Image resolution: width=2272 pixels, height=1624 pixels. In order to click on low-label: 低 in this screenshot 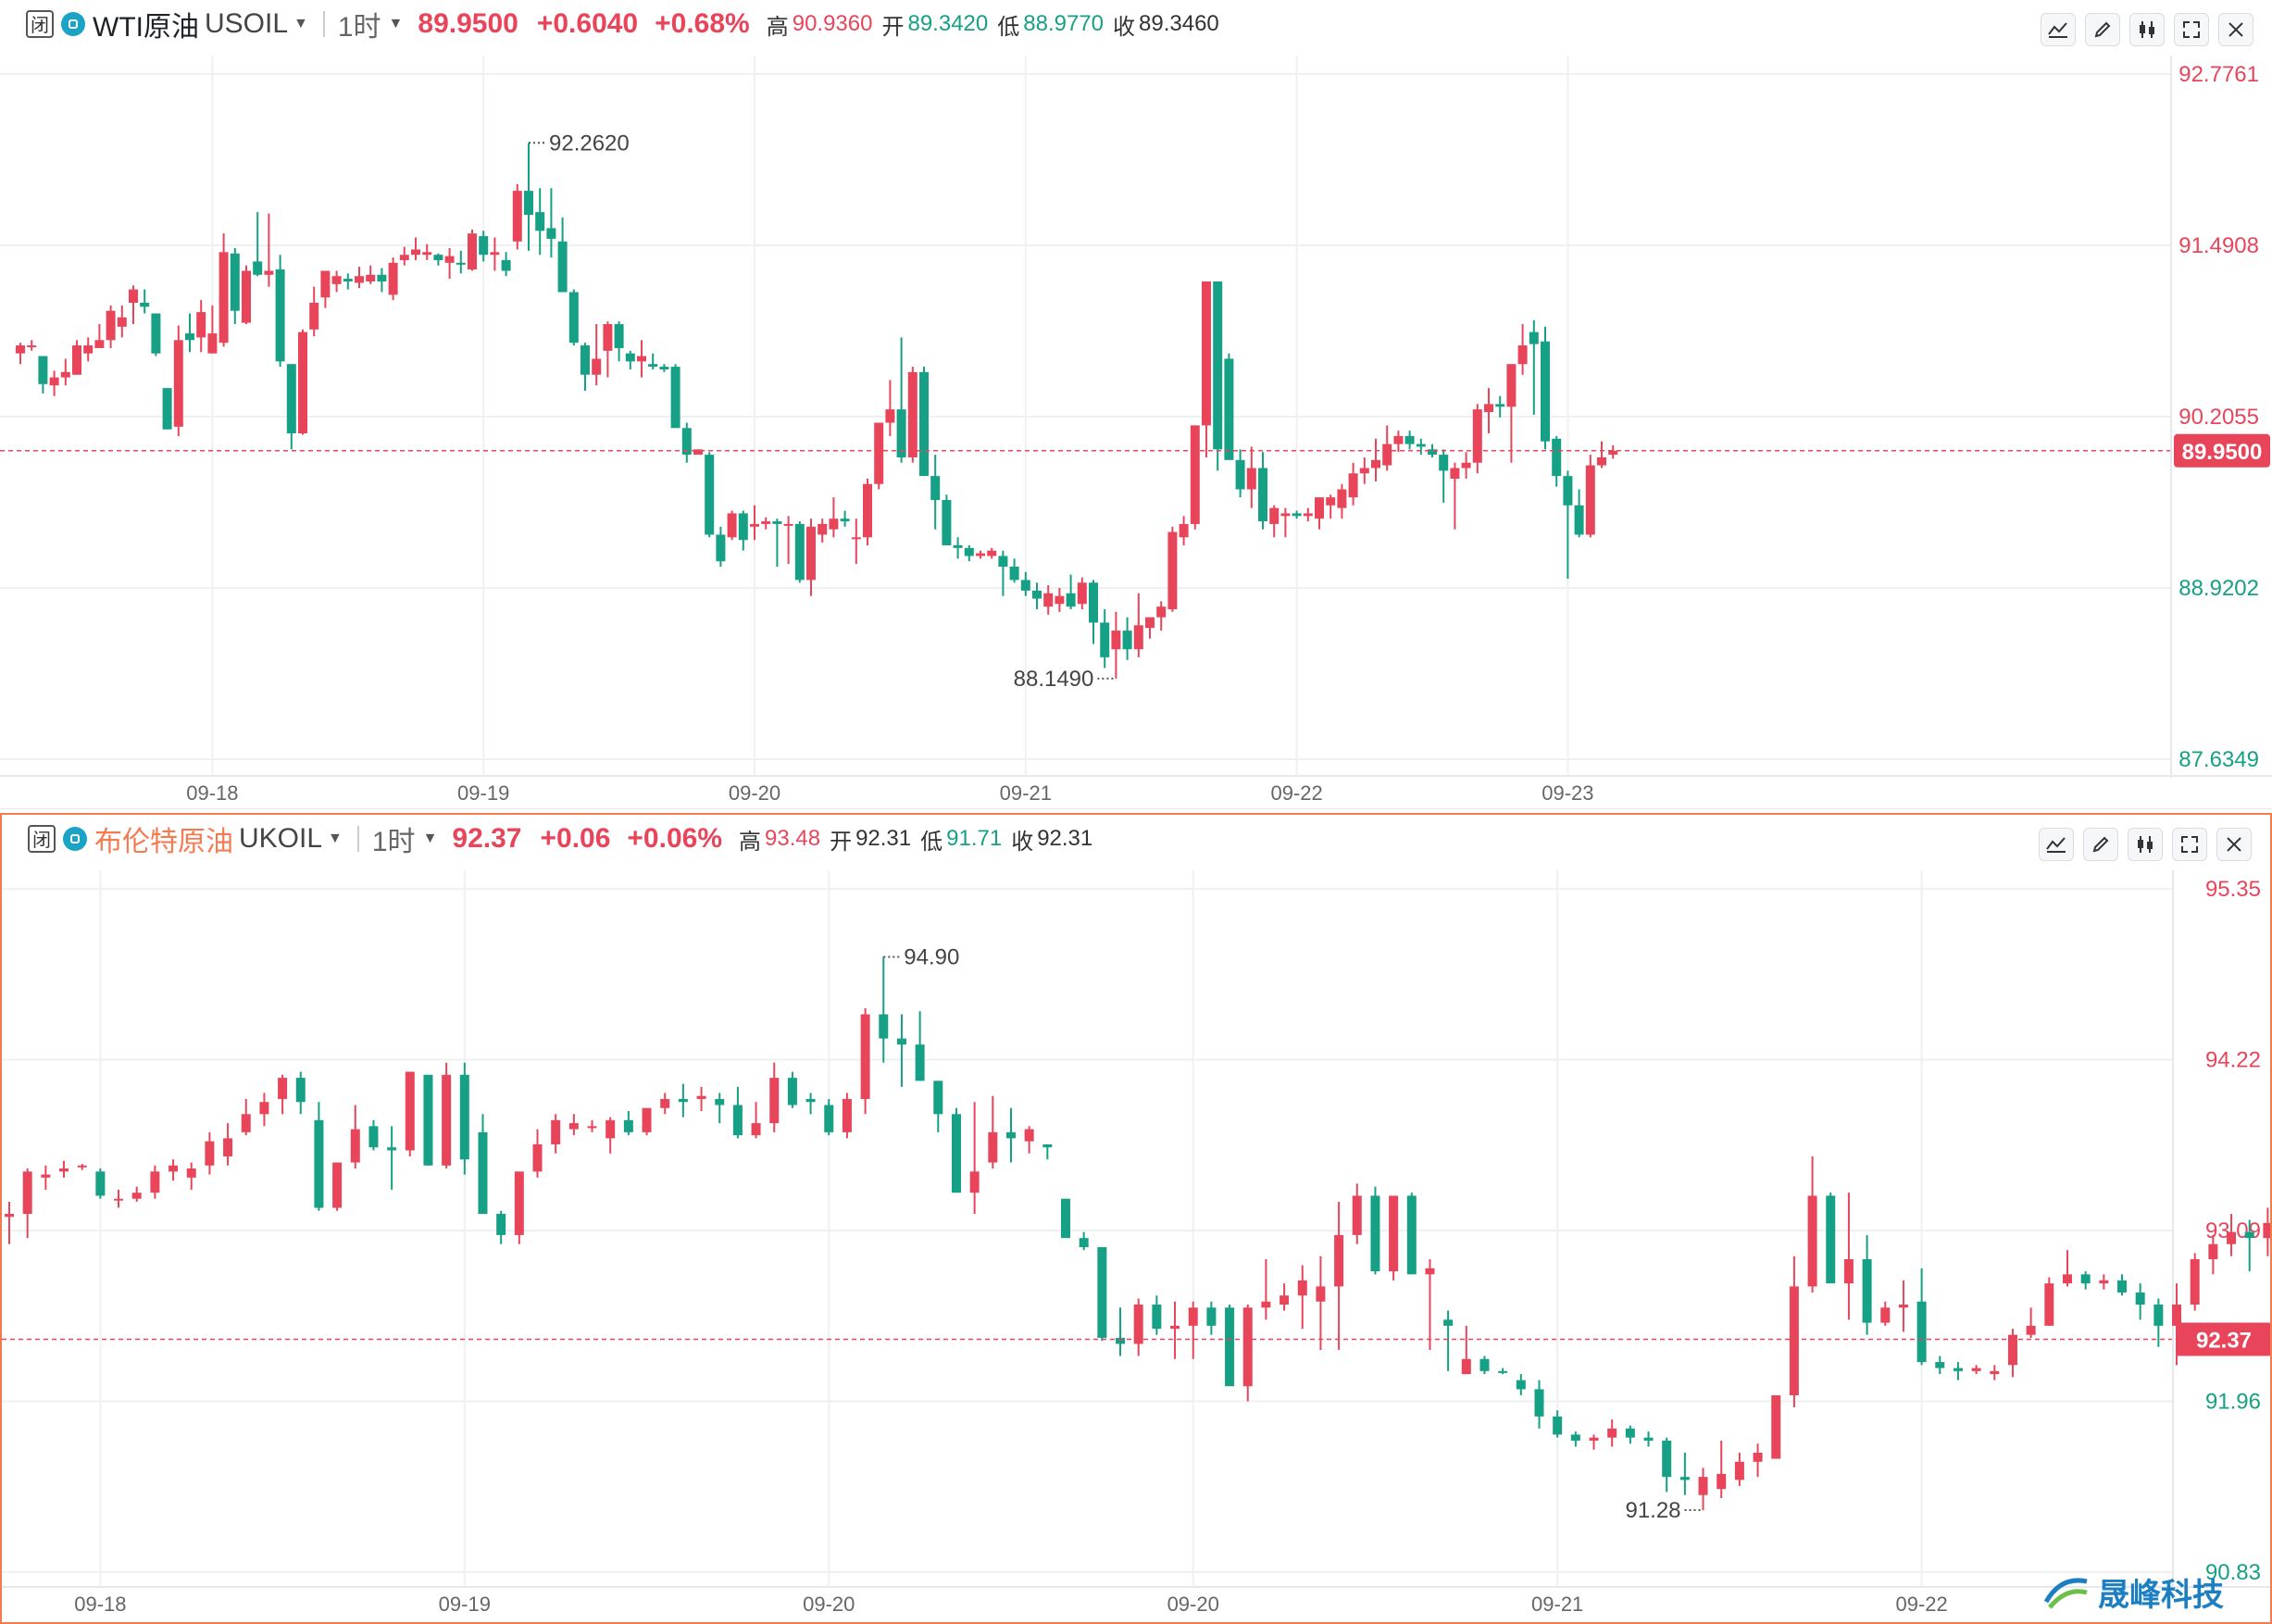, I will do `click(932, 842)`.